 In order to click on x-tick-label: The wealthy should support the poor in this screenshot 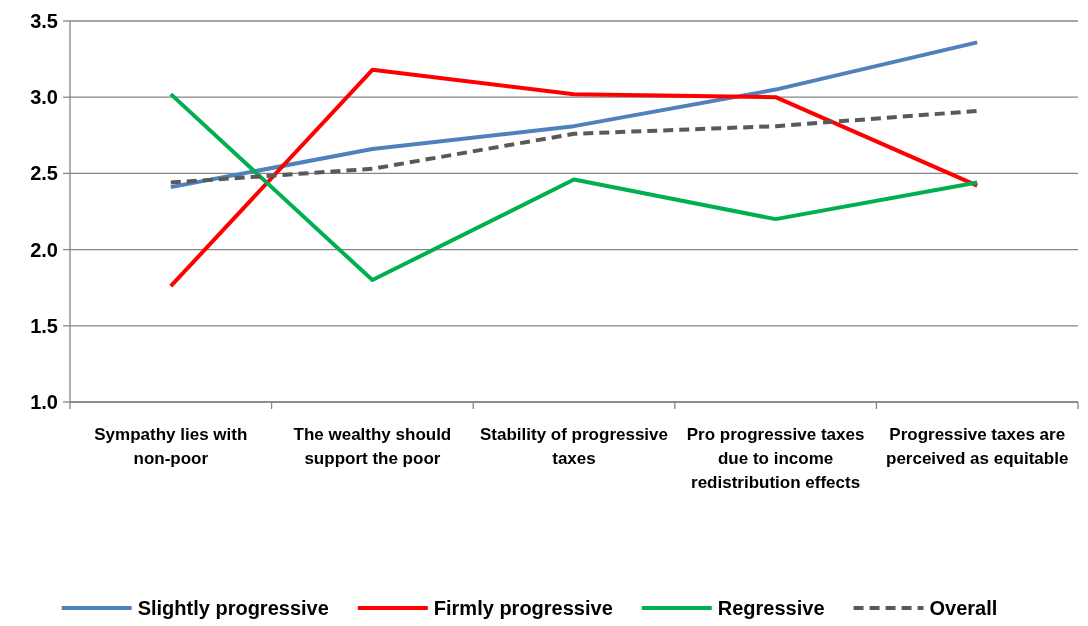, I will do `click(372, 446)`.